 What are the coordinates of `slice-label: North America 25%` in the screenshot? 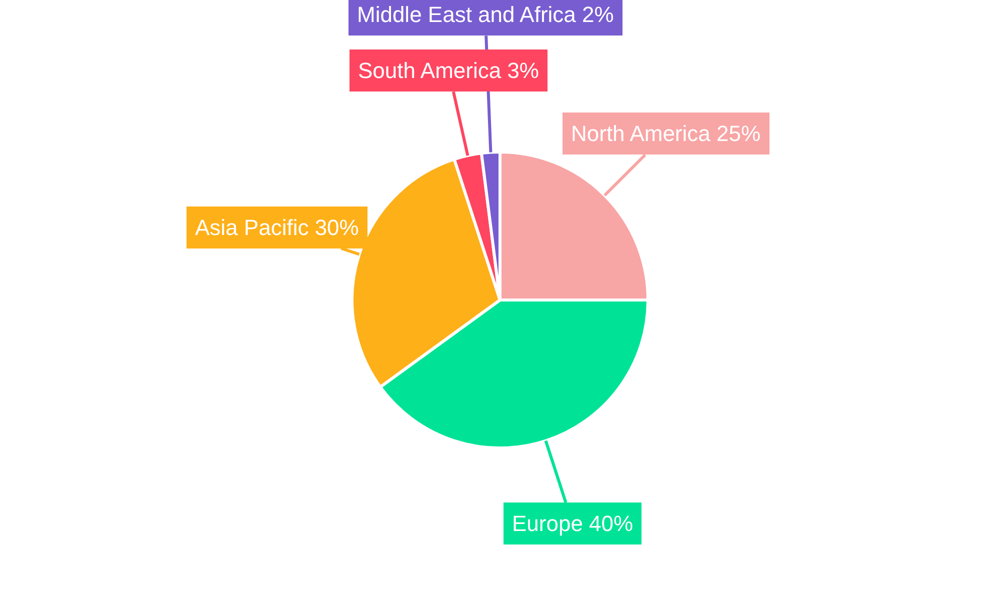 It's located at (666, 133).